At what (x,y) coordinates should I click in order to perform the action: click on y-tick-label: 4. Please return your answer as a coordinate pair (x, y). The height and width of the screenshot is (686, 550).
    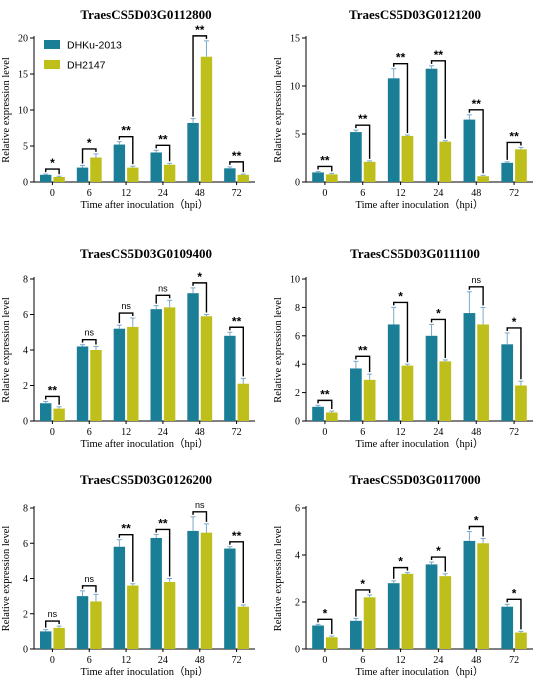
    Looking at the image, I should click on (25, 579).